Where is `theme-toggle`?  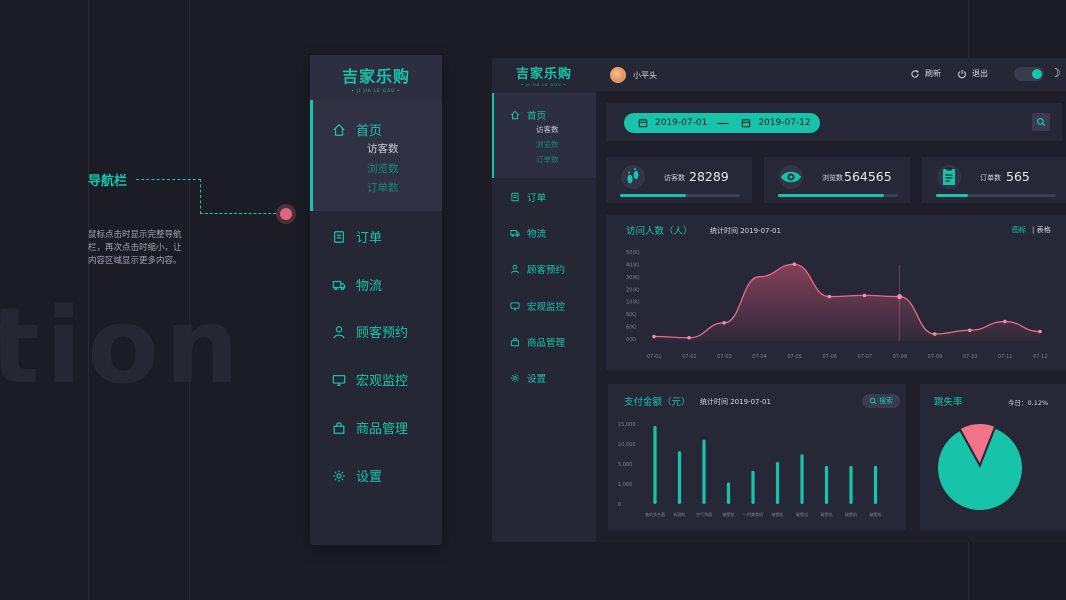 theme-toggle is located at coordinates (1029, 74).